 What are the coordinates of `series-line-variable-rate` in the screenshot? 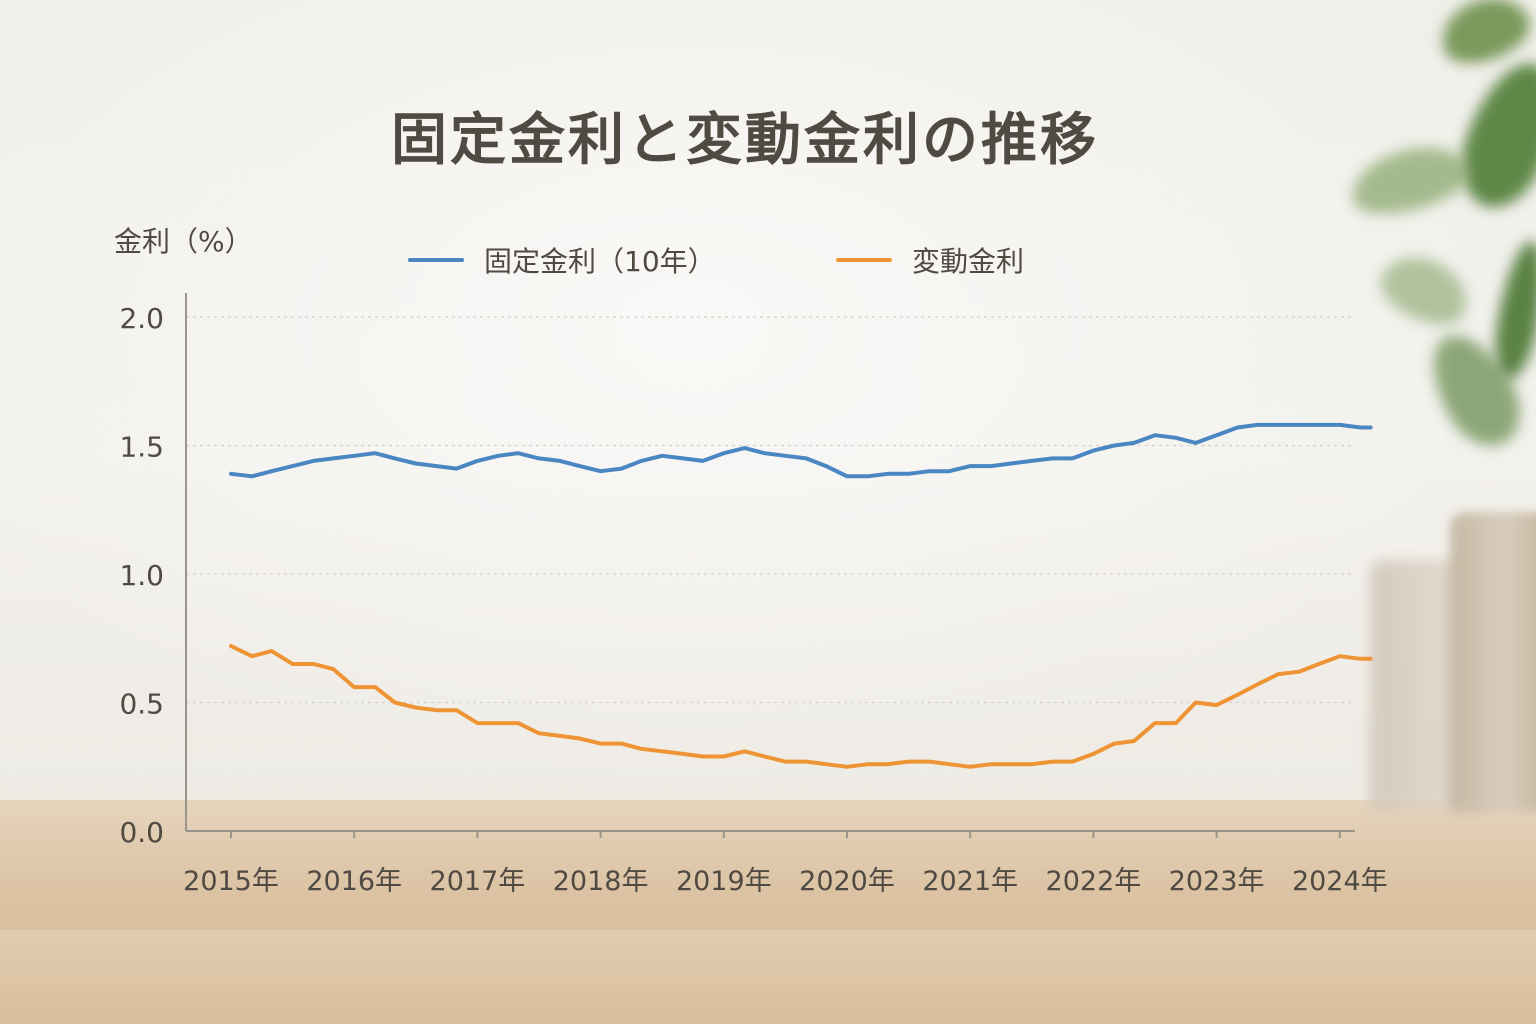 It's located at (801, 706).